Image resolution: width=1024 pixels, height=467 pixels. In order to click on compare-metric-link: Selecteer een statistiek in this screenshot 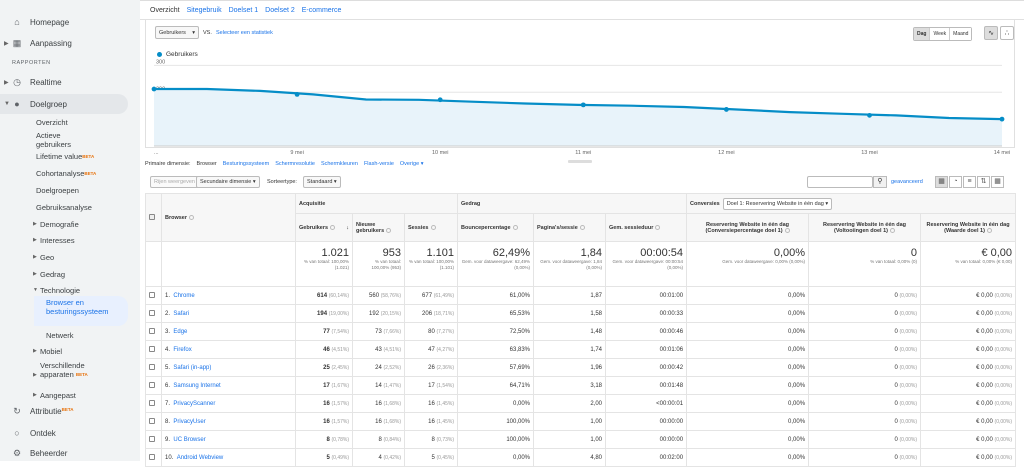, I will do `click(244, 33)`.